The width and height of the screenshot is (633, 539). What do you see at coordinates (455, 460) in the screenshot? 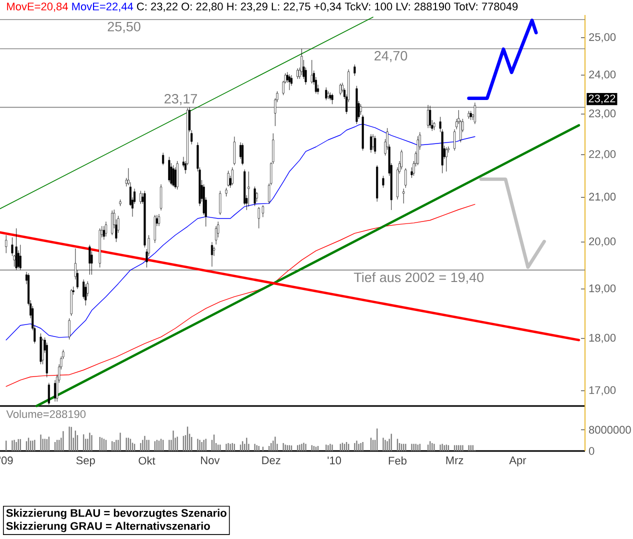
I see `x-tick-label: Mrz` at bounding box center [455, 460].